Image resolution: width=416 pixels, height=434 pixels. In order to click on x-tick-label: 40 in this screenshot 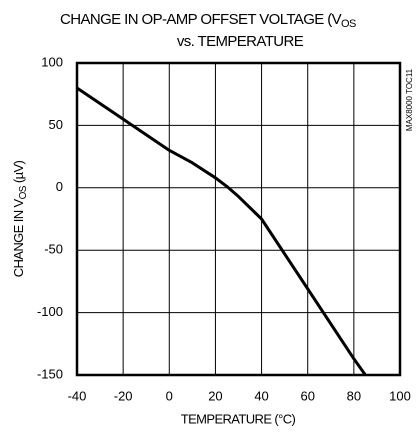, I will do `click(261, 395)`.